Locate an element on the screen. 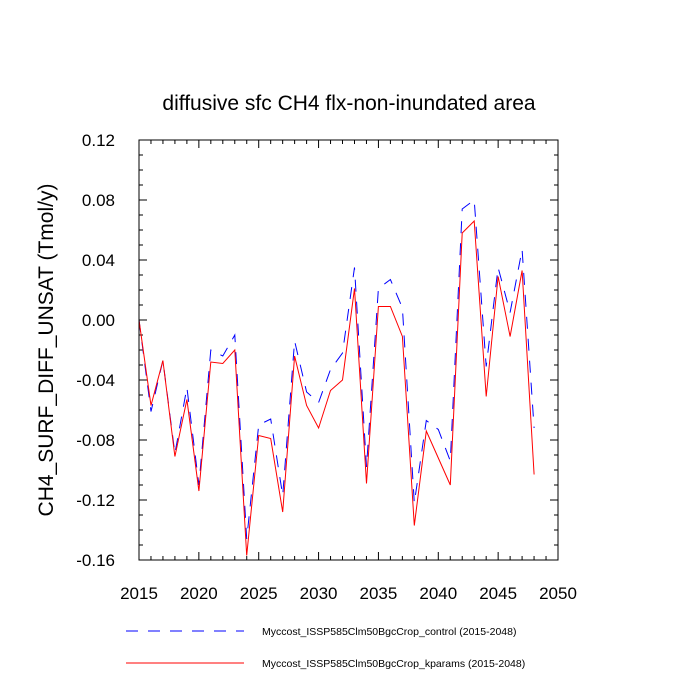 The height and width of the screenshot is (700, 700). x-tick-label: 2050 is located at coordinates (558, 593).